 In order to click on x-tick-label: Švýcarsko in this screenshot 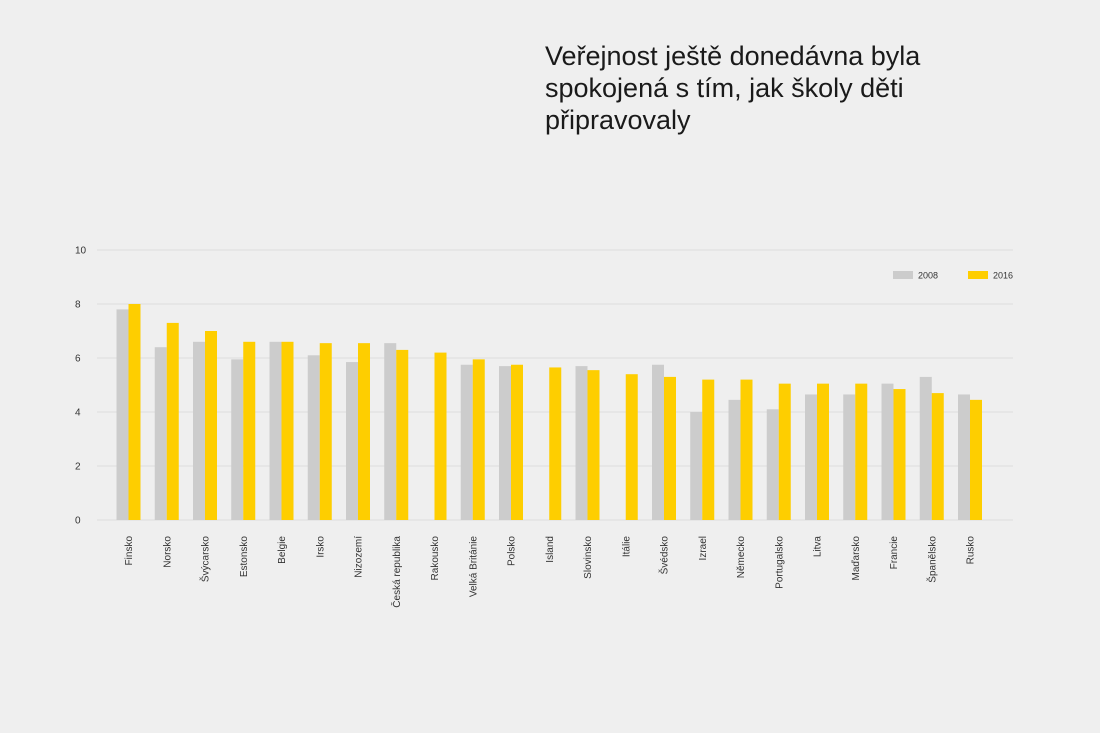, I will do `click(205, 559)`.